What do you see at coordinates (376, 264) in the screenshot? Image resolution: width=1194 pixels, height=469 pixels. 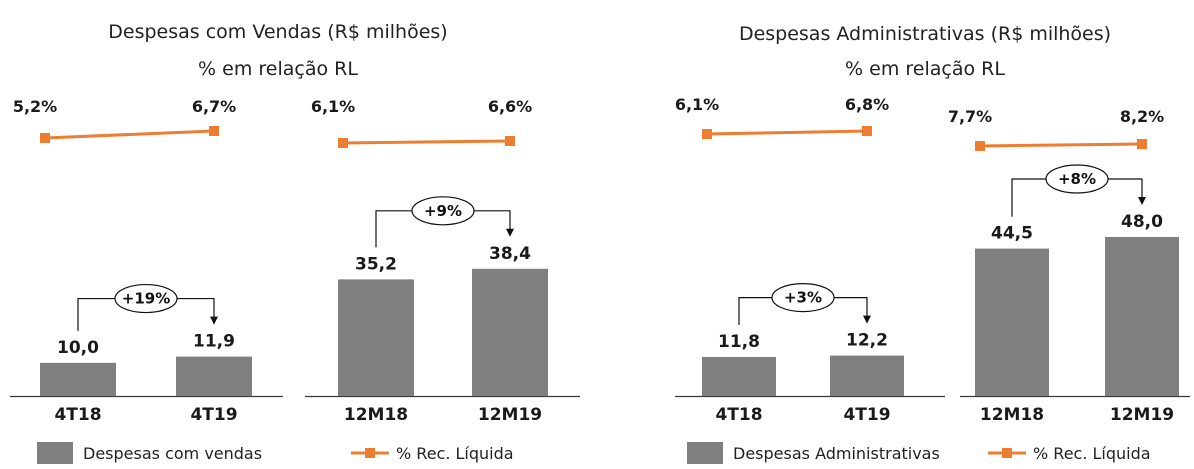 I see `bar-value-label: 35,2` at bounding box center [376, 264].